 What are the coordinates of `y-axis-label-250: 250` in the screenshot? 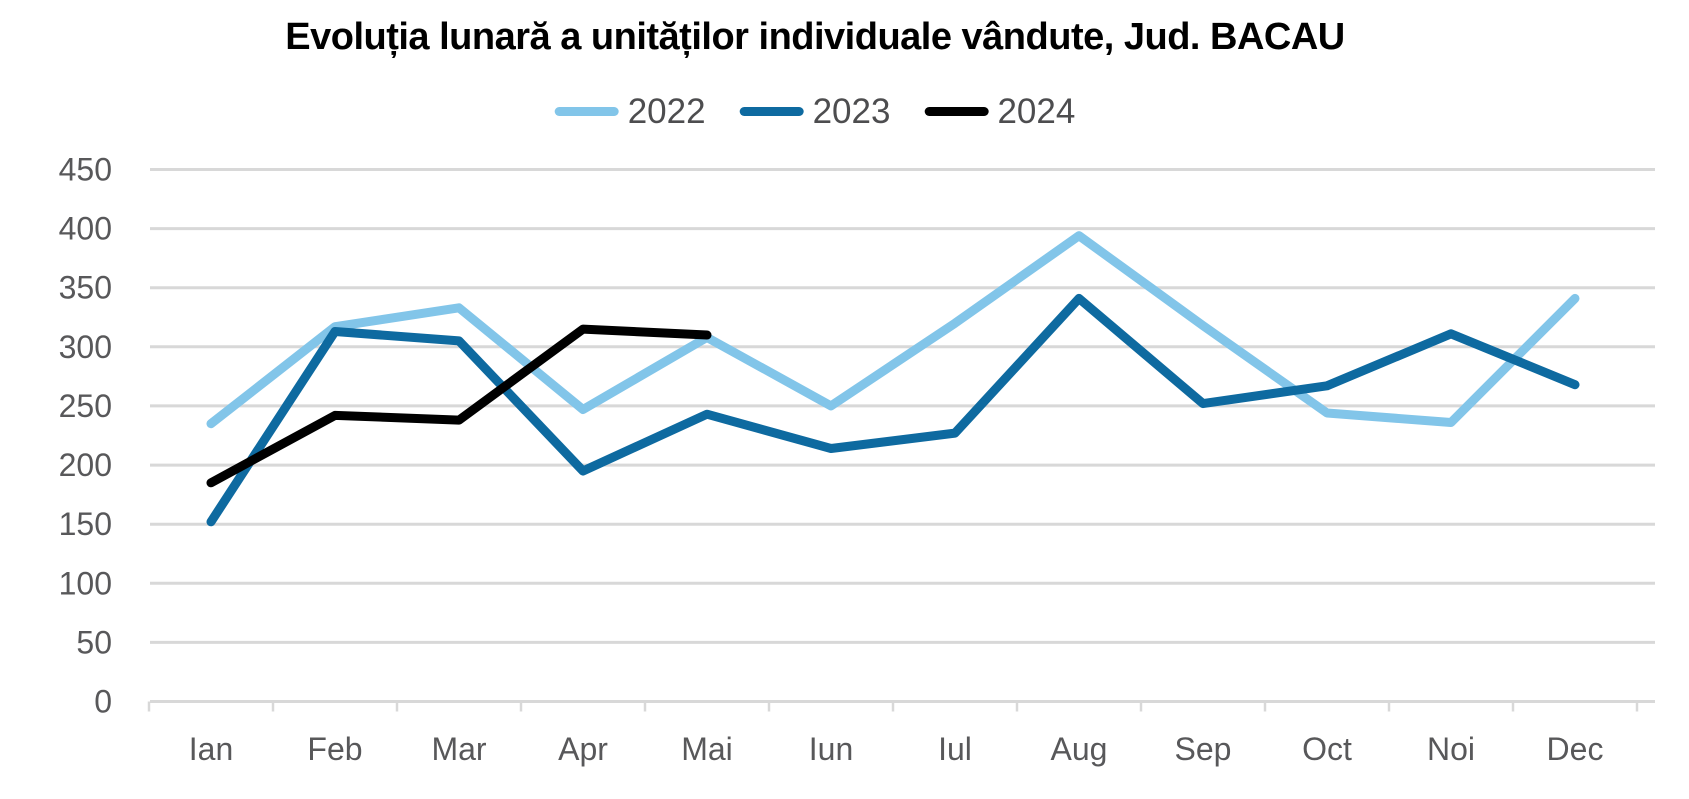 It's located at (85, 406).